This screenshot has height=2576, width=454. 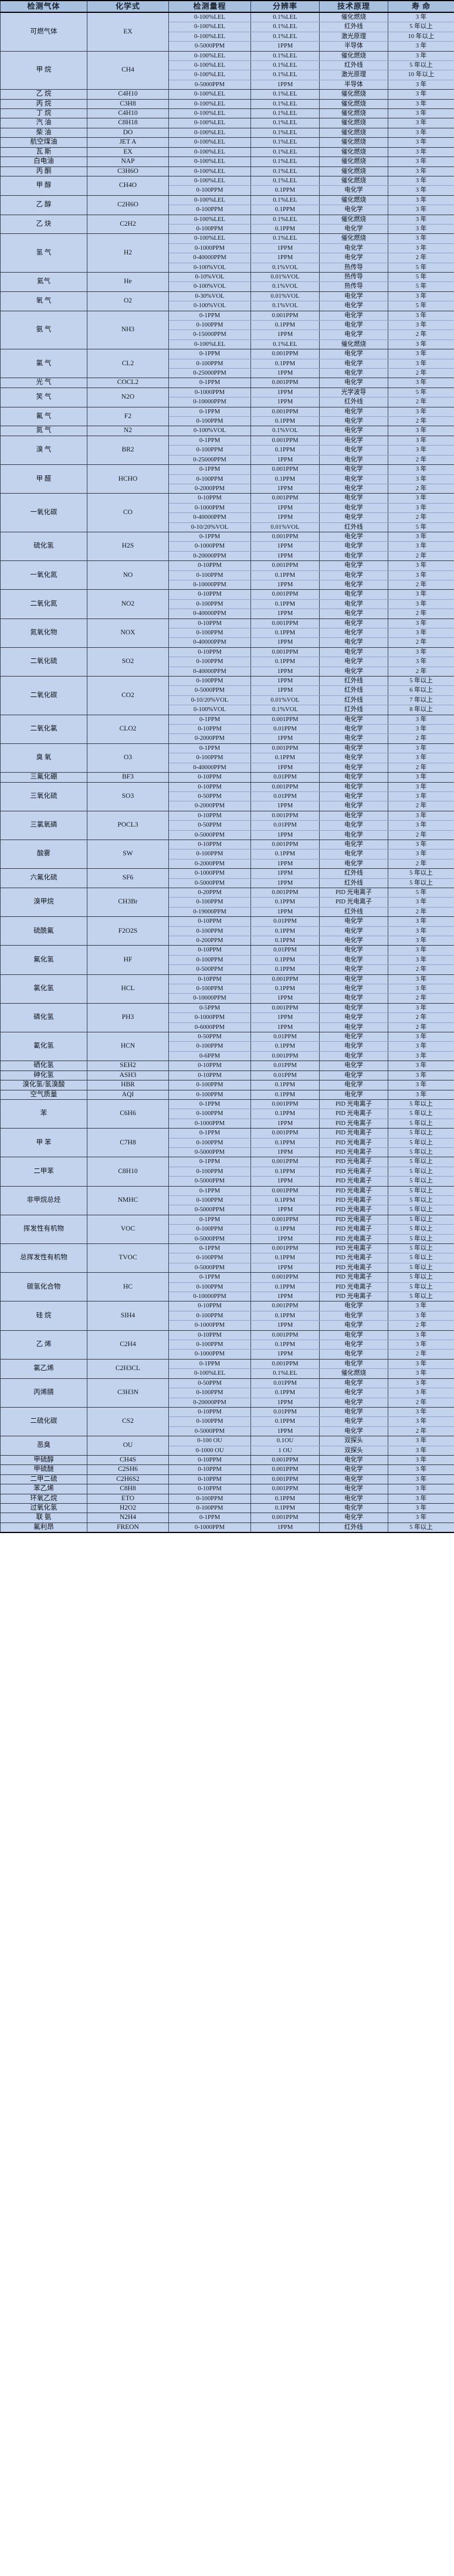 What do you see at coordinates (227, 1431) in the screenshot?
I see `table-row: 0-5000PPM 1PPM 电化学 2 年` at bounding box center [227, 1431].